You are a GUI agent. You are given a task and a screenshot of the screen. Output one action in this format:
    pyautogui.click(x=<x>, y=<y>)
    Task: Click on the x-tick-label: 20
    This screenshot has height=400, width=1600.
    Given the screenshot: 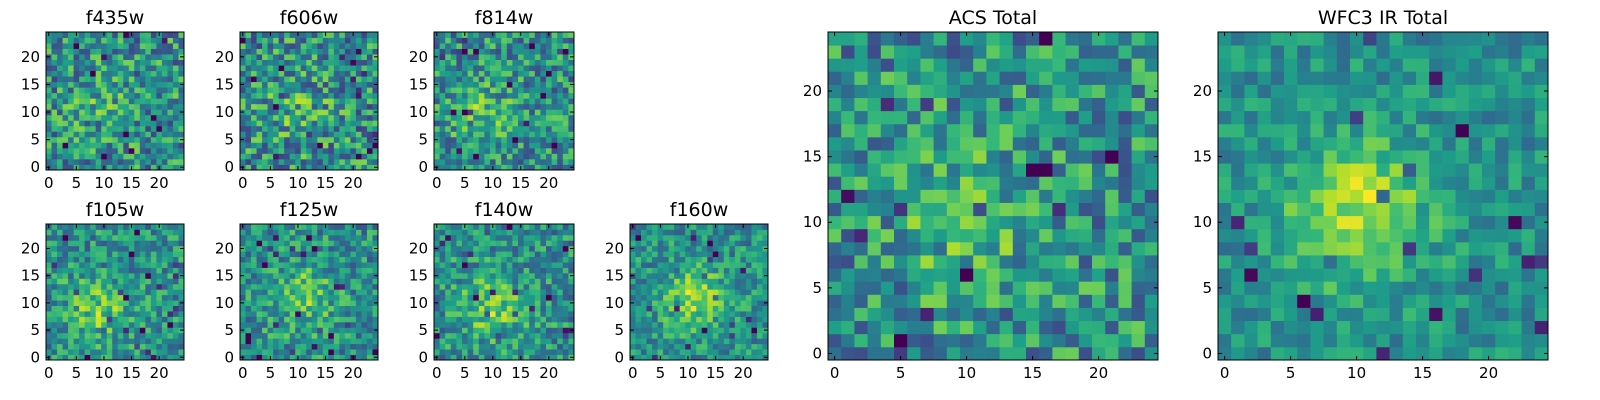 What is the action you would take?
    pyautogui.click(x=353, y=183)
    